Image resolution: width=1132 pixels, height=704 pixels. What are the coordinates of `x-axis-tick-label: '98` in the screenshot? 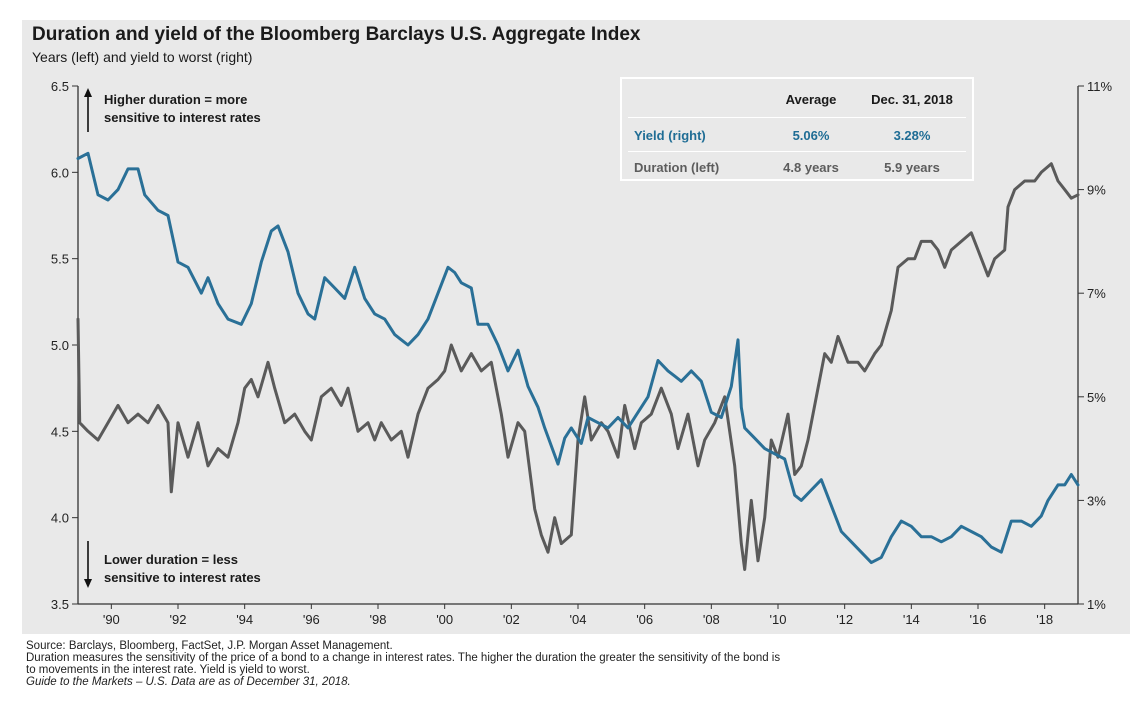 It's located at (378, 619).